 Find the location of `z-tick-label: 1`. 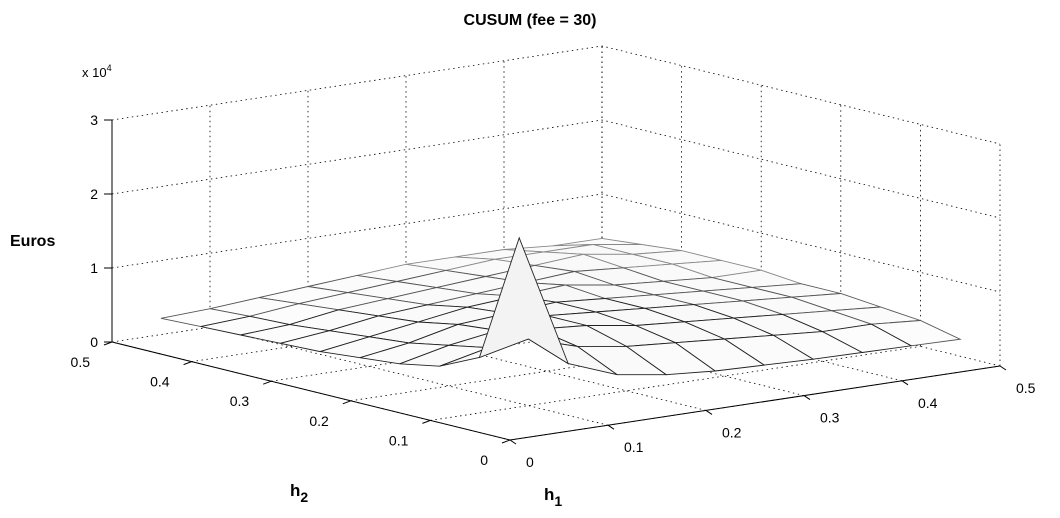

z-tick-label: 1 is located at coordinates (94, 268).